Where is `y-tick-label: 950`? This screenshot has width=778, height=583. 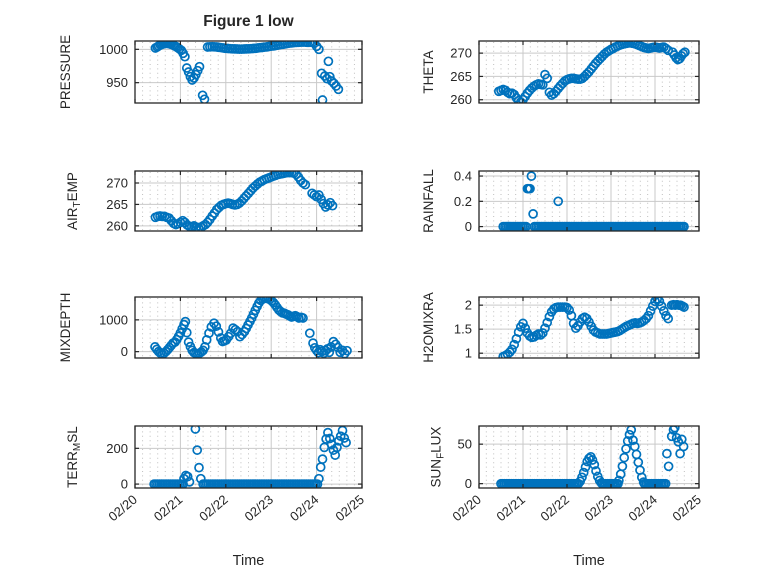
y-tick-label: 950 is located at coordinates (117, 82).